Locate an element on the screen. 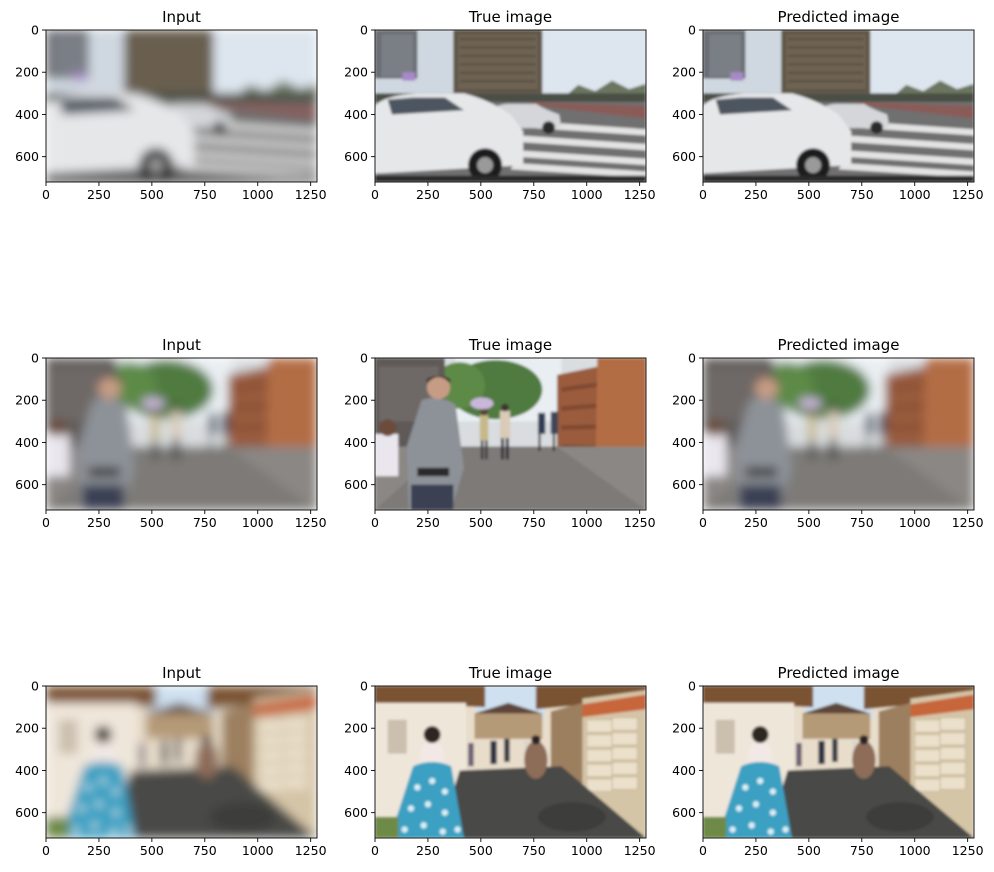  panel-title: True image is located at coordinates (510, 17).